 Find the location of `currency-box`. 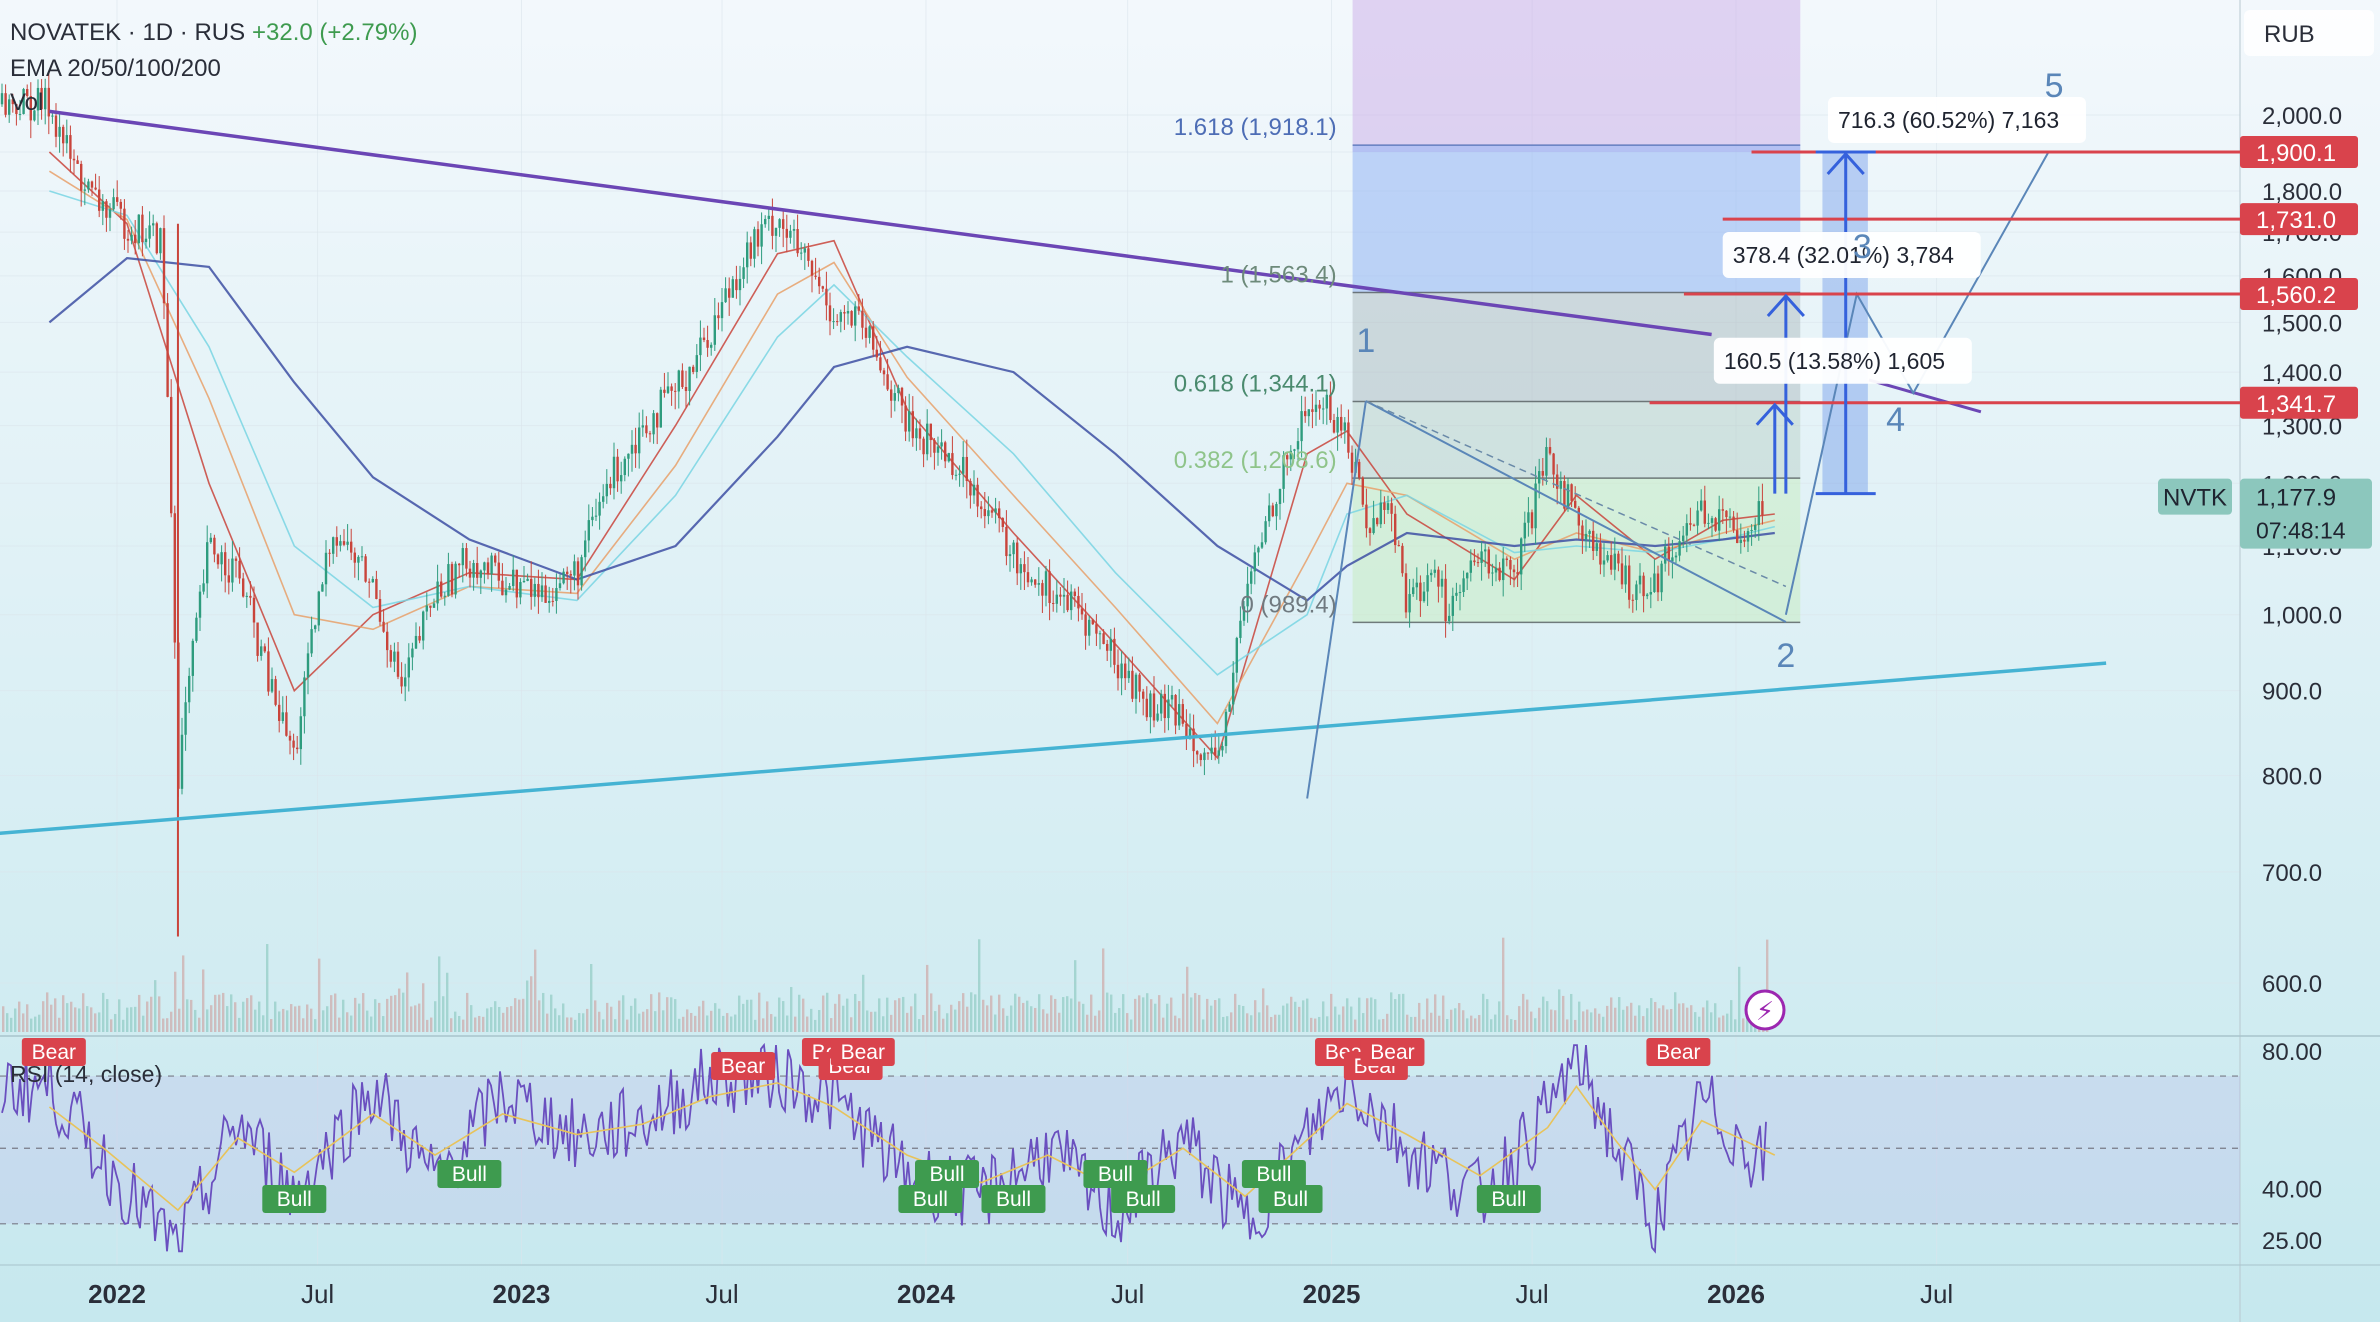

currency-box is located at coordinates (2309, 33).